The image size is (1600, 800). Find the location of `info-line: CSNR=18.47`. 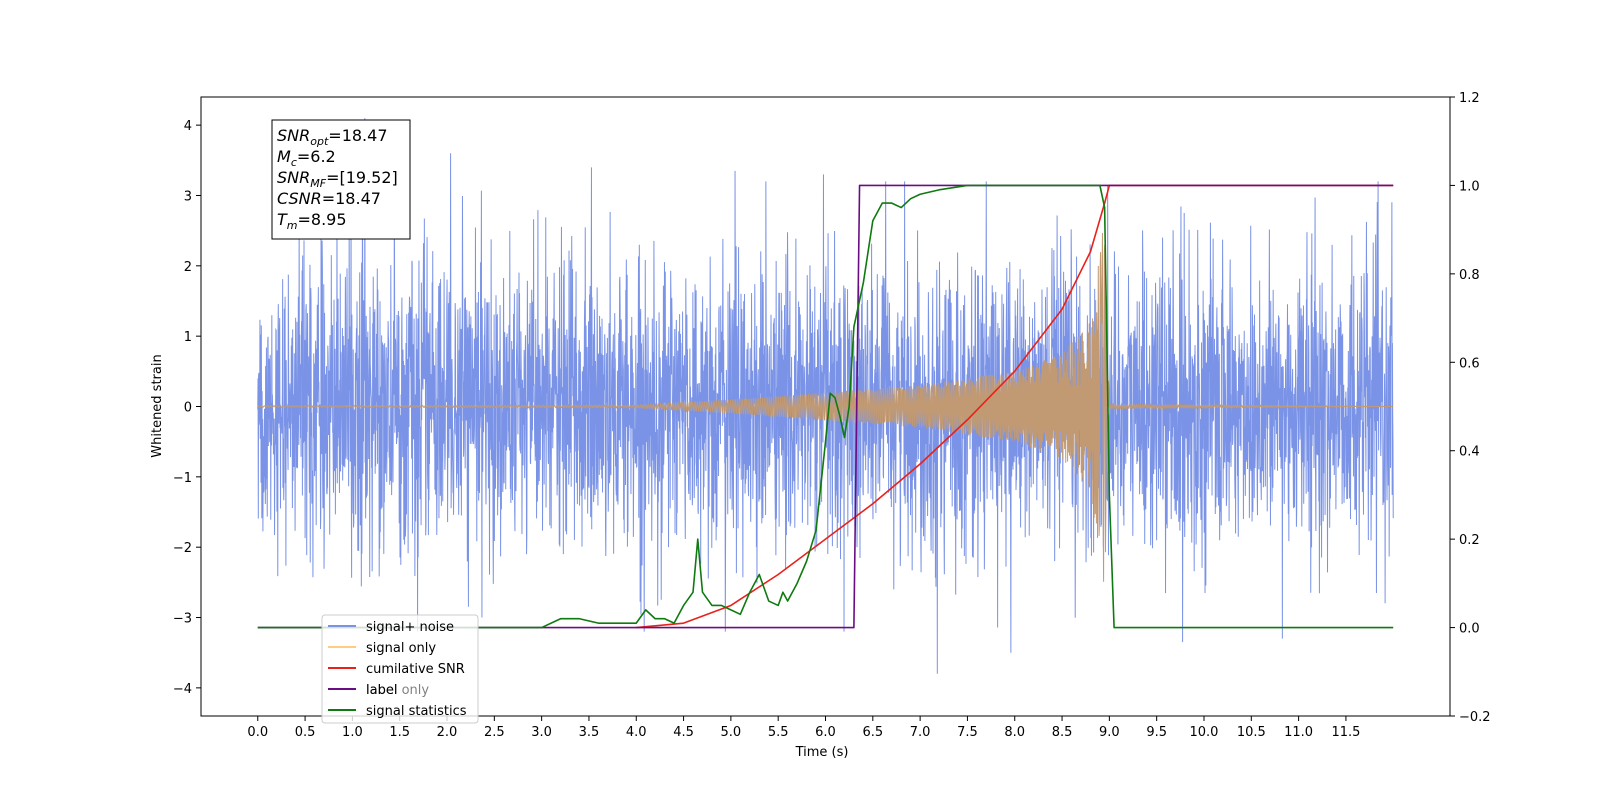

info-line: CSNR=18.47 is located at coordinates (329, 198).